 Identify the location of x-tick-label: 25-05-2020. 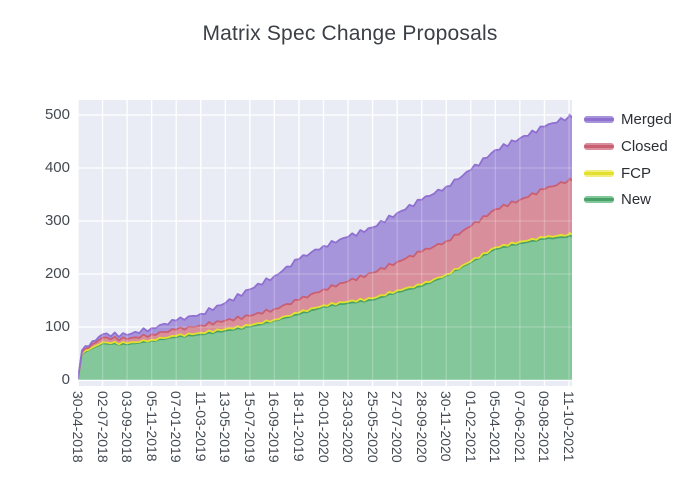
(372, 427).